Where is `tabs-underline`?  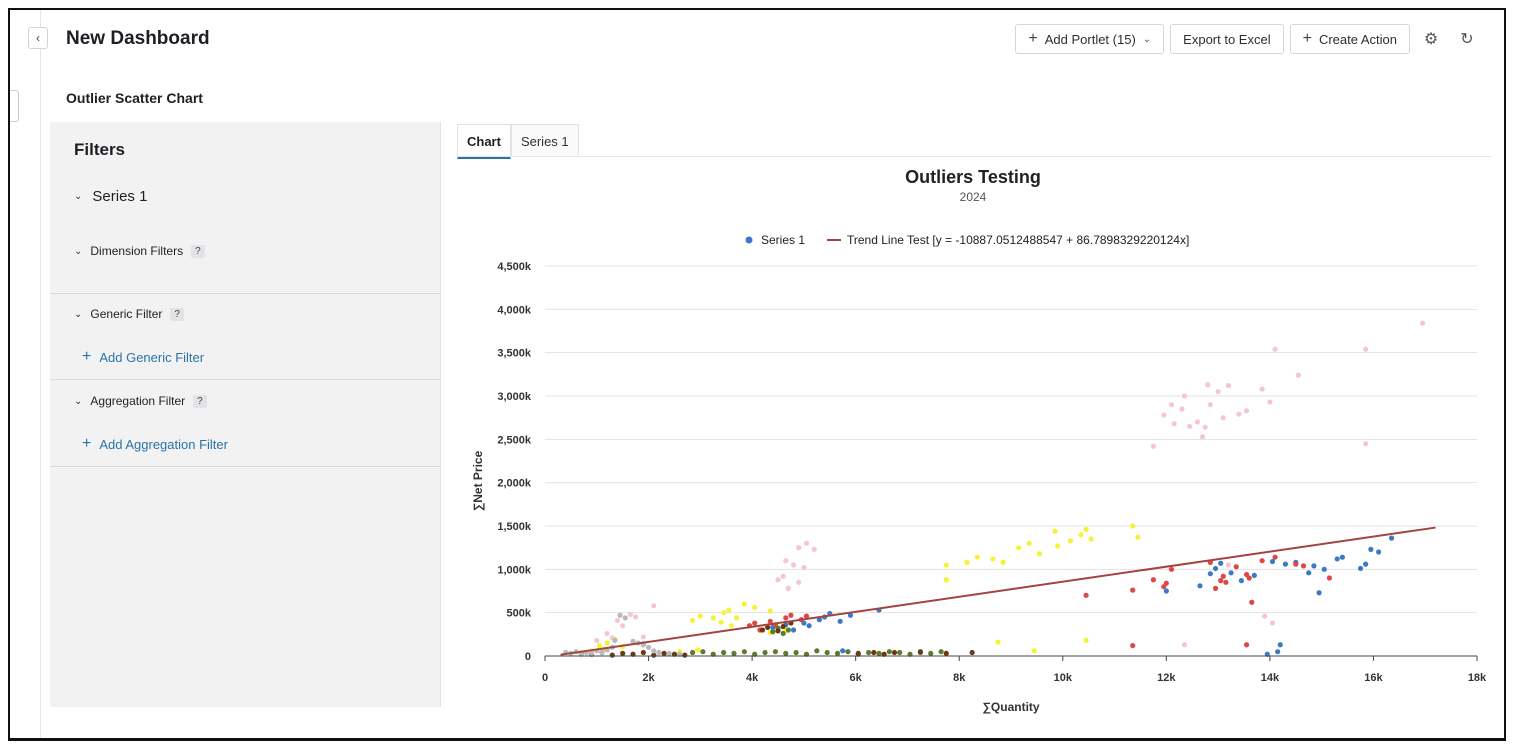
tabs-underline is located at coordinates (974, 156).